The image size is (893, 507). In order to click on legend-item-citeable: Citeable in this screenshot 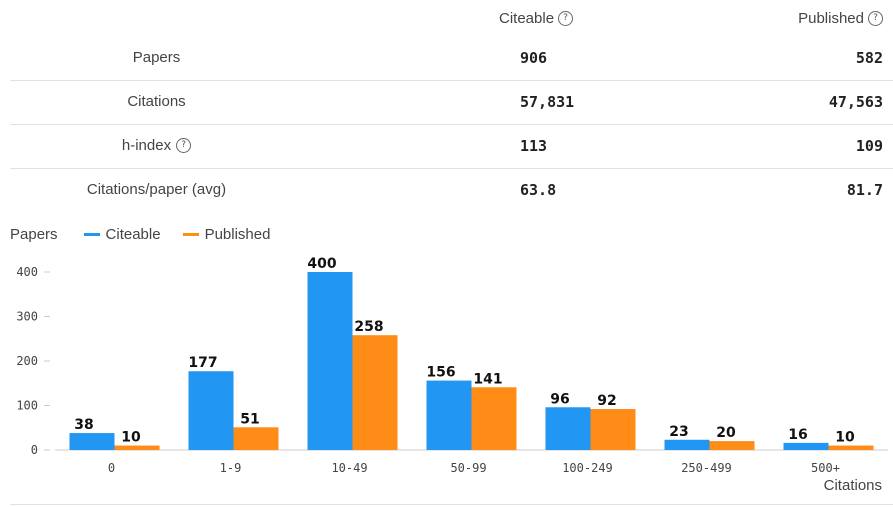, I will do `click(122, 234)`.